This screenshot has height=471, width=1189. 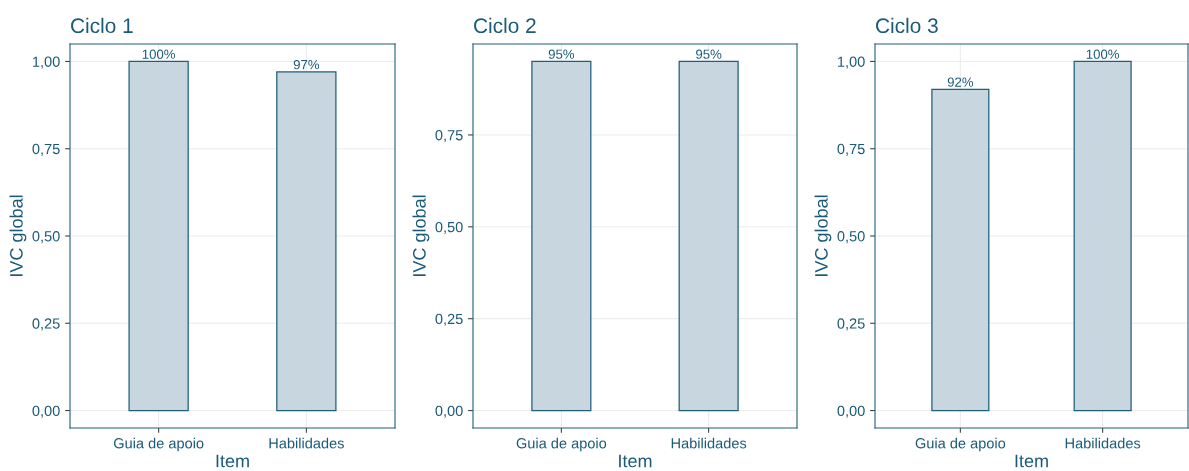 I want to click on chart-title: Ciclo 1, so click(x=102, y=25).